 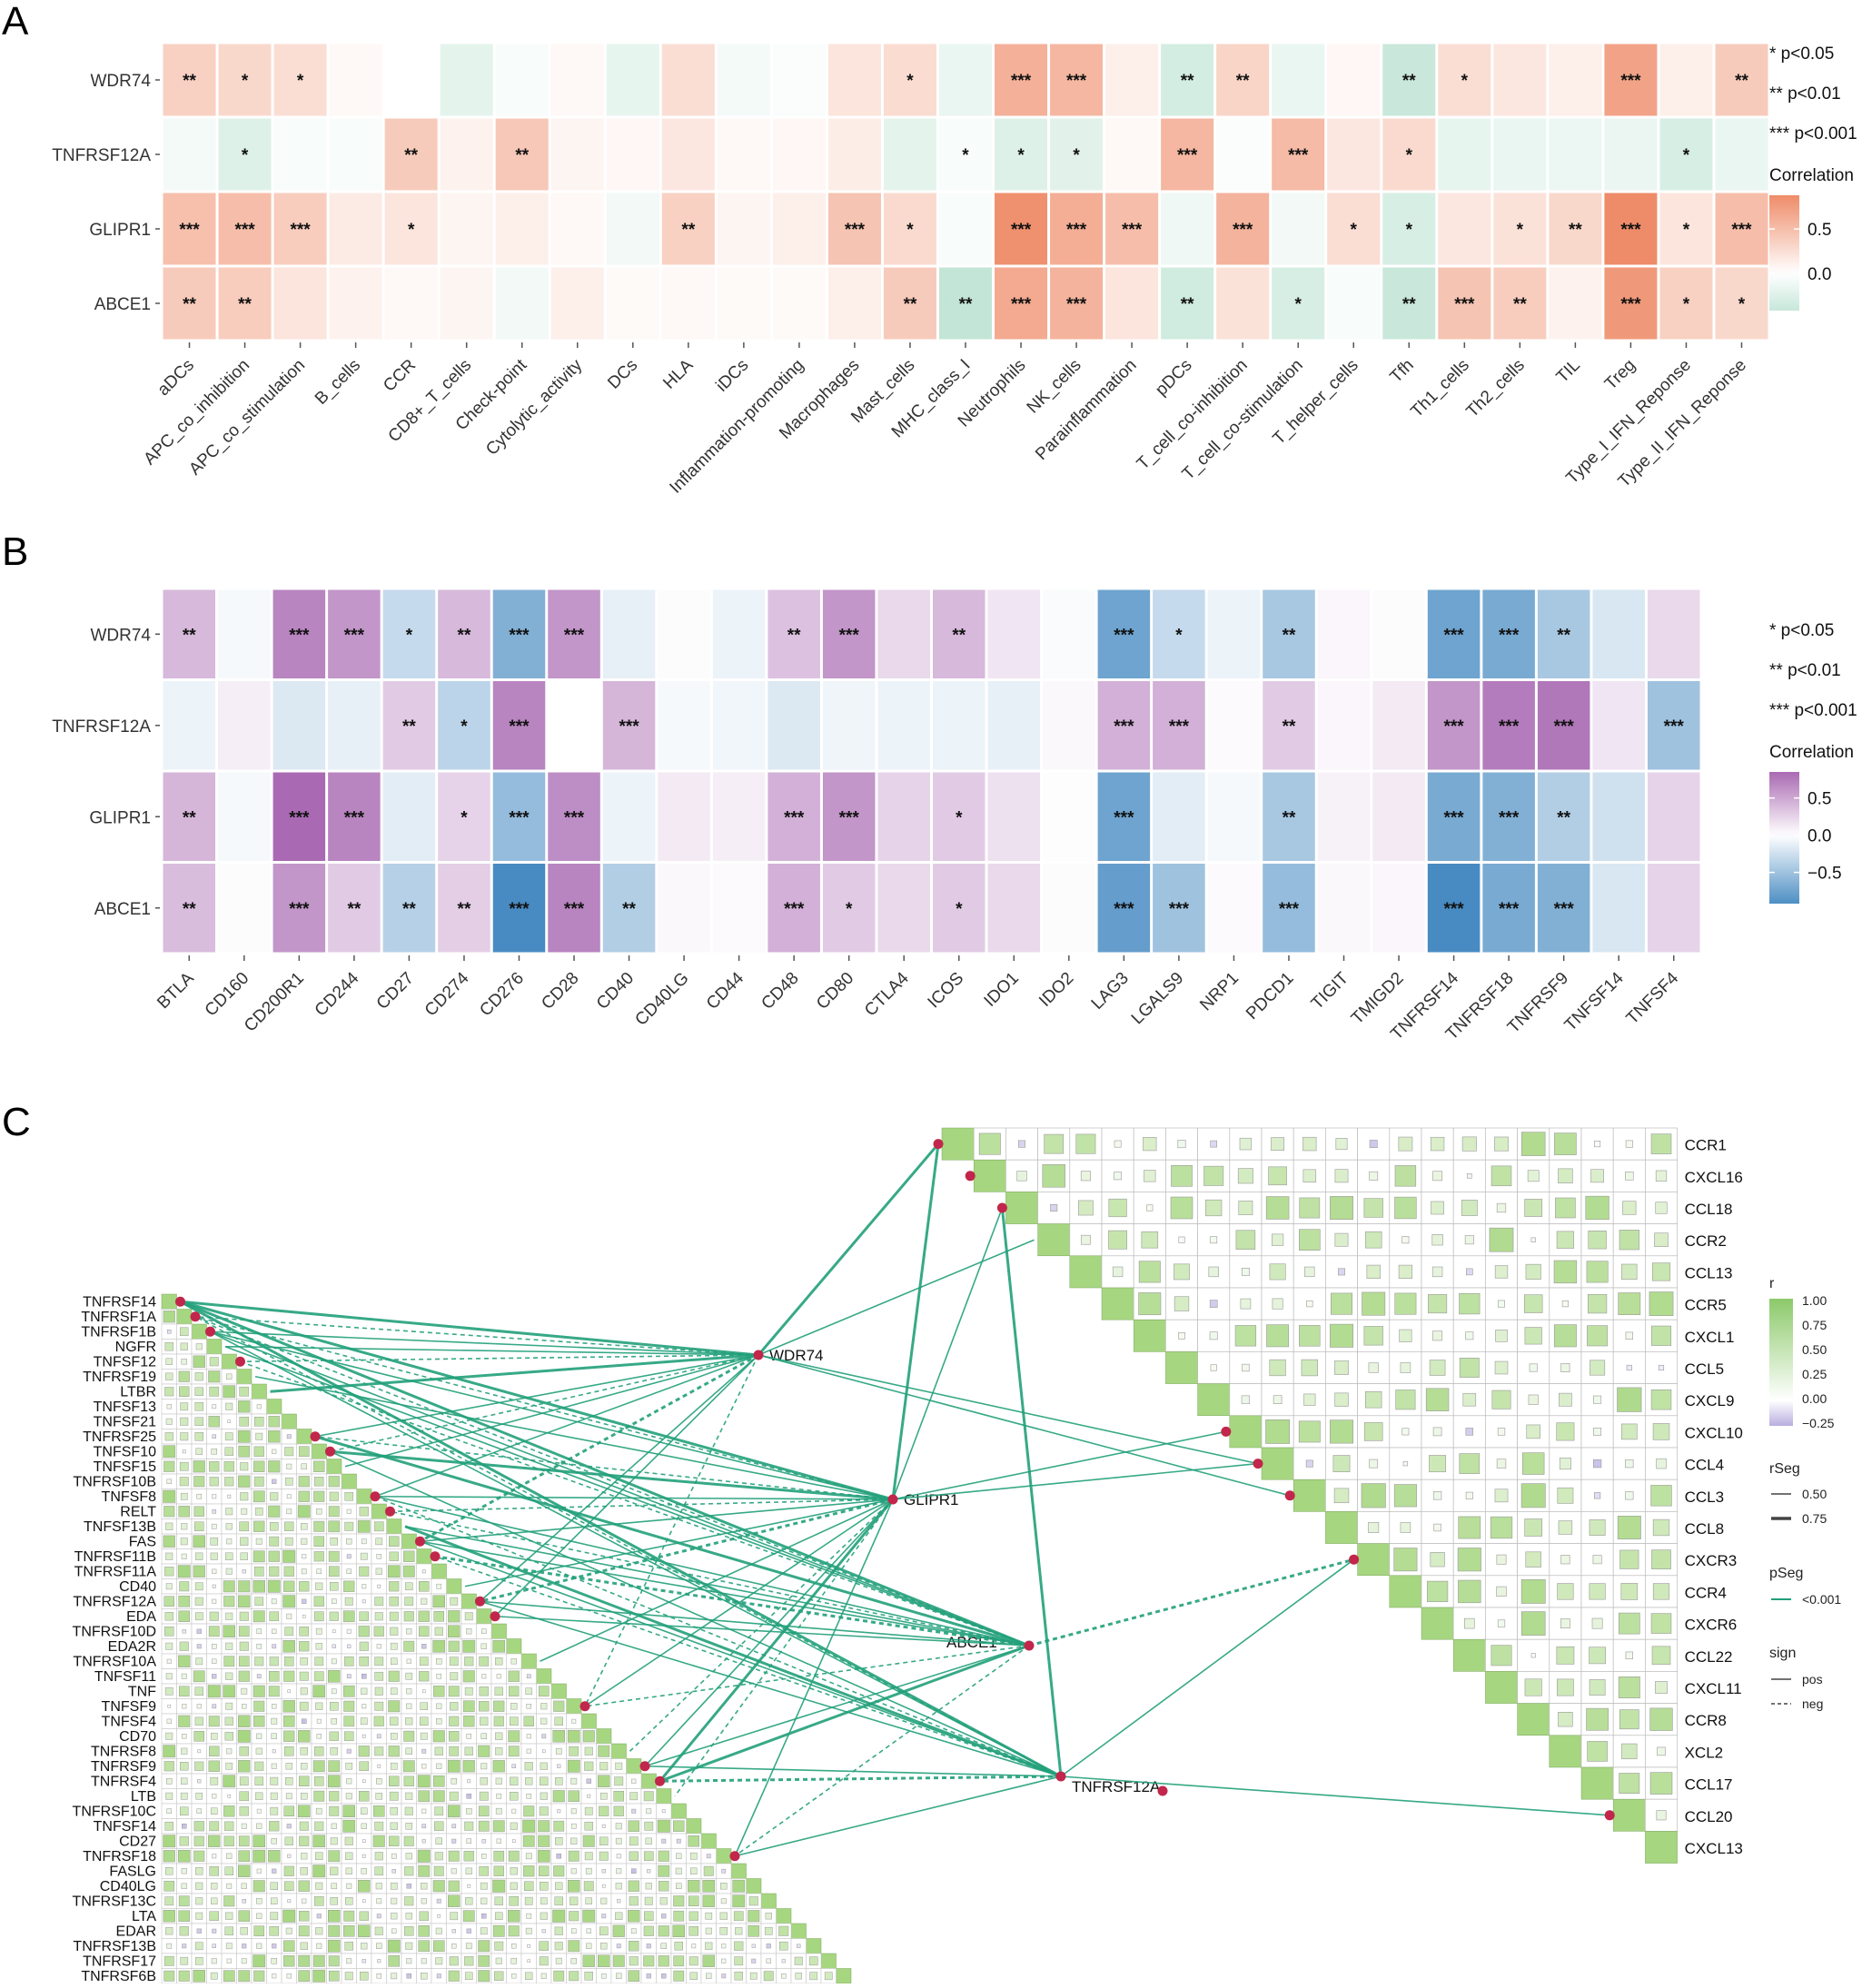 I want to click on heatmap-a-sig-label: ***, so click(x=1132, y=230).